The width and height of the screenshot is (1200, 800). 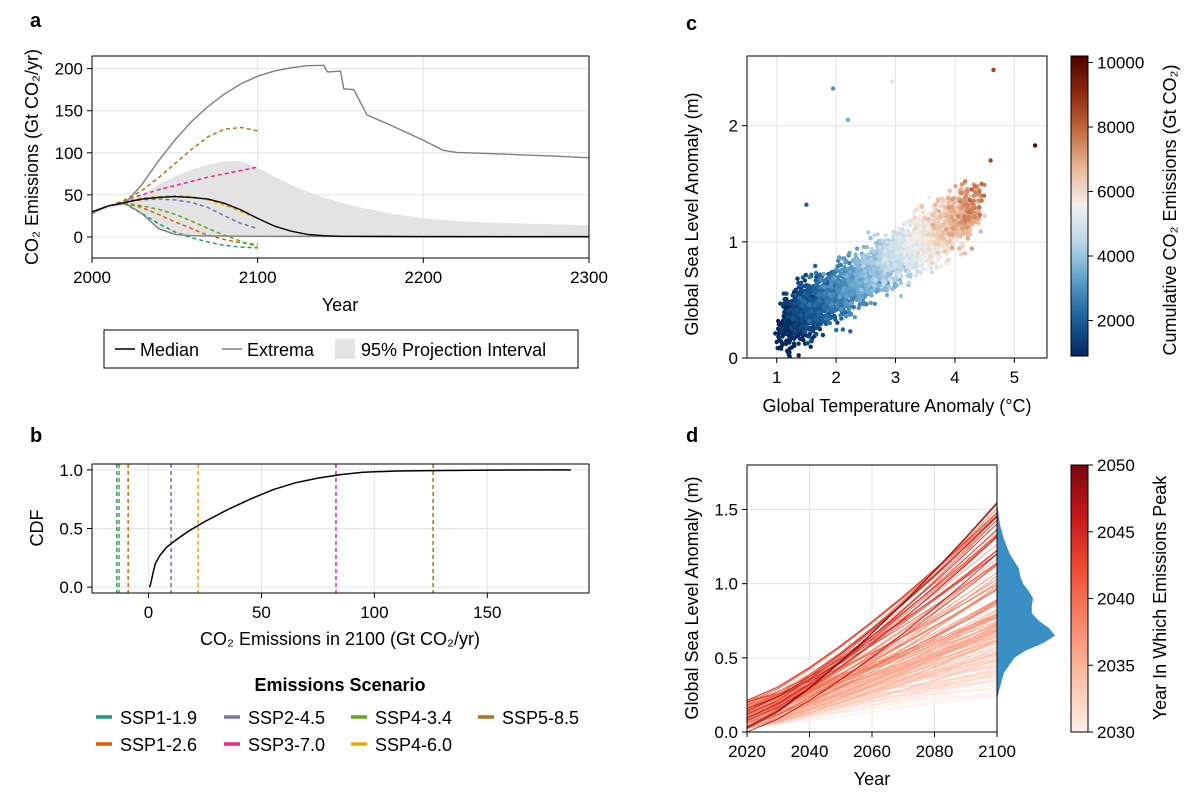 I want to click on panel-d-xtick-label: 2080, so click(x=935, y=751).